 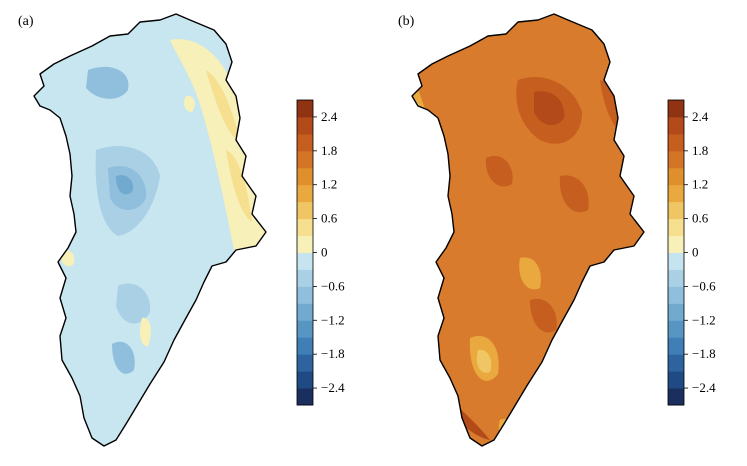 What do you see at coordinates (320, 252) in the screenshot?
I see `colorbar-a: 2.4 1.8 1.2 0.6 0 −0.6 −1.2 −1.8 −2.4` at bounding box center [320, 252].